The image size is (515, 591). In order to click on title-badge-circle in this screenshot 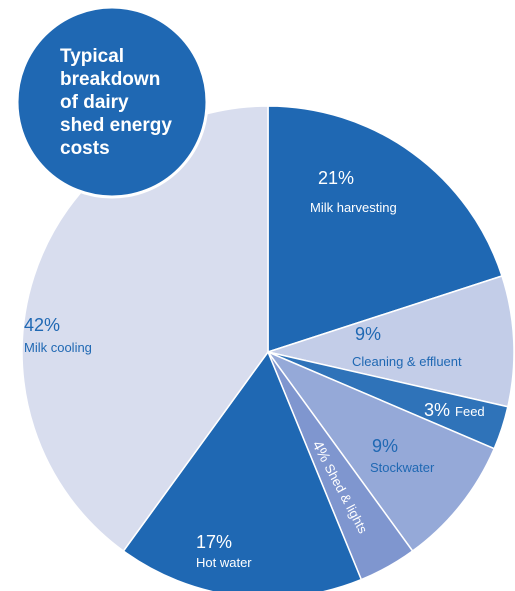, I will do `click(112, 102)`.